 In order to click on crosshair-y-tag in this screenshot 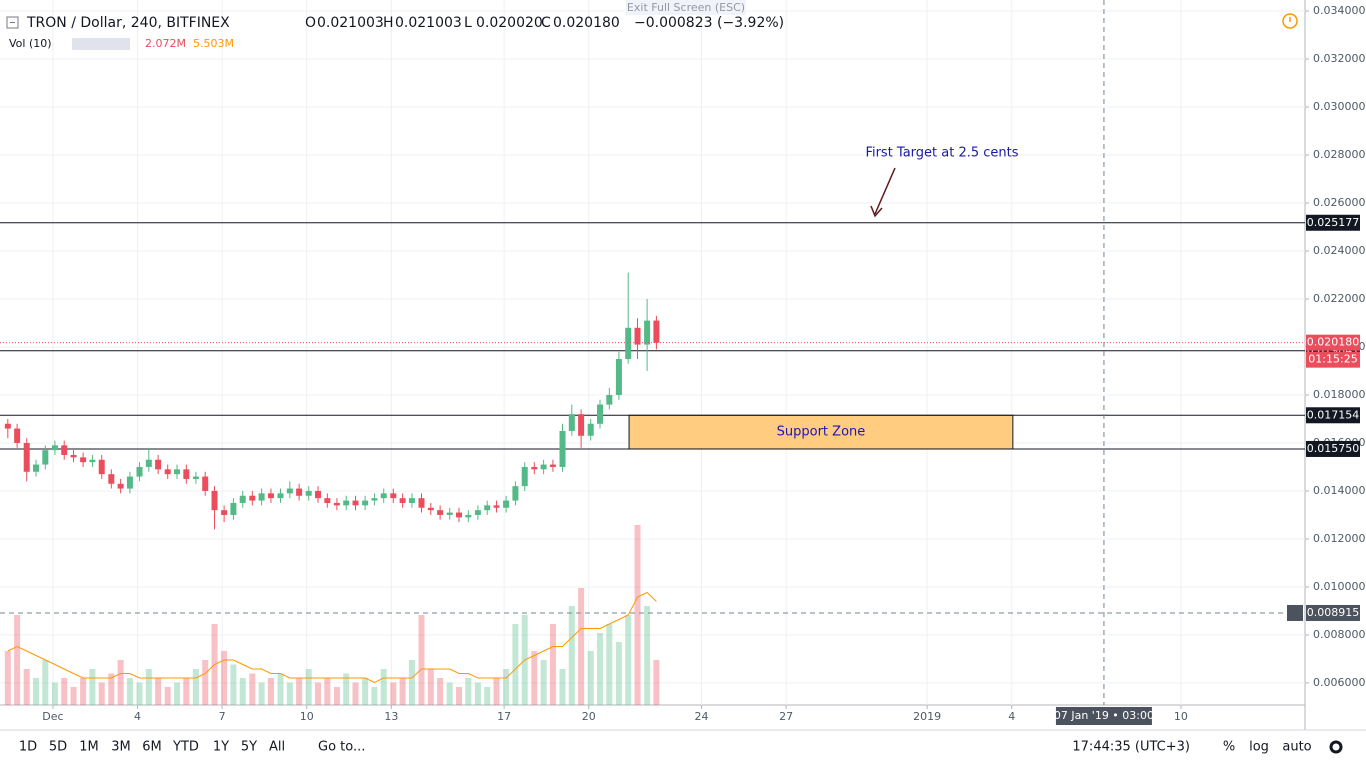, I will do `click(1333, 612)`.